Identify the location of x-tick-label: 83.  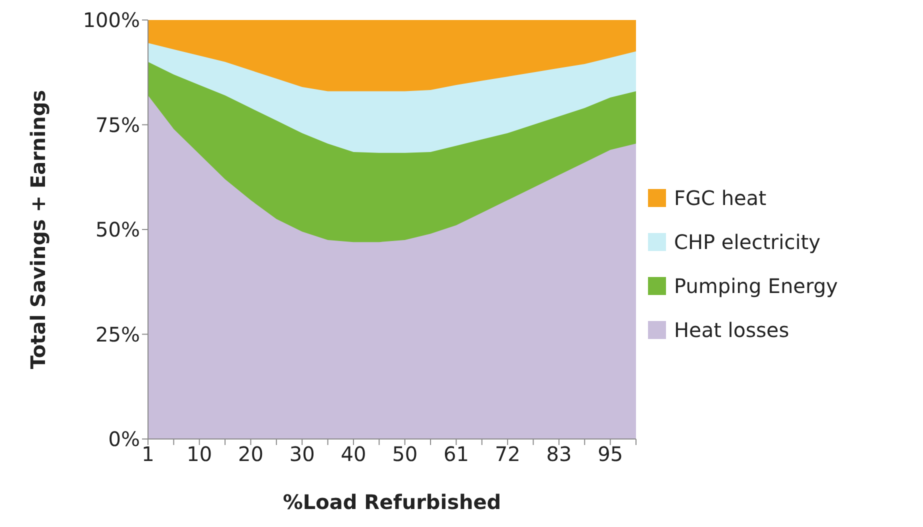
(559, 454).